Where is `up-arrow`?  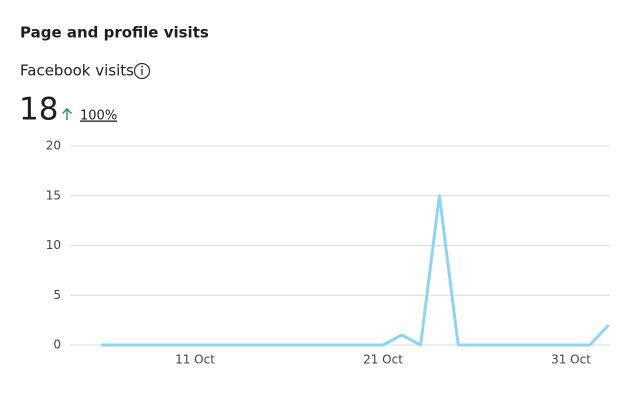
up-arrow is located at coordinates (67, 114).